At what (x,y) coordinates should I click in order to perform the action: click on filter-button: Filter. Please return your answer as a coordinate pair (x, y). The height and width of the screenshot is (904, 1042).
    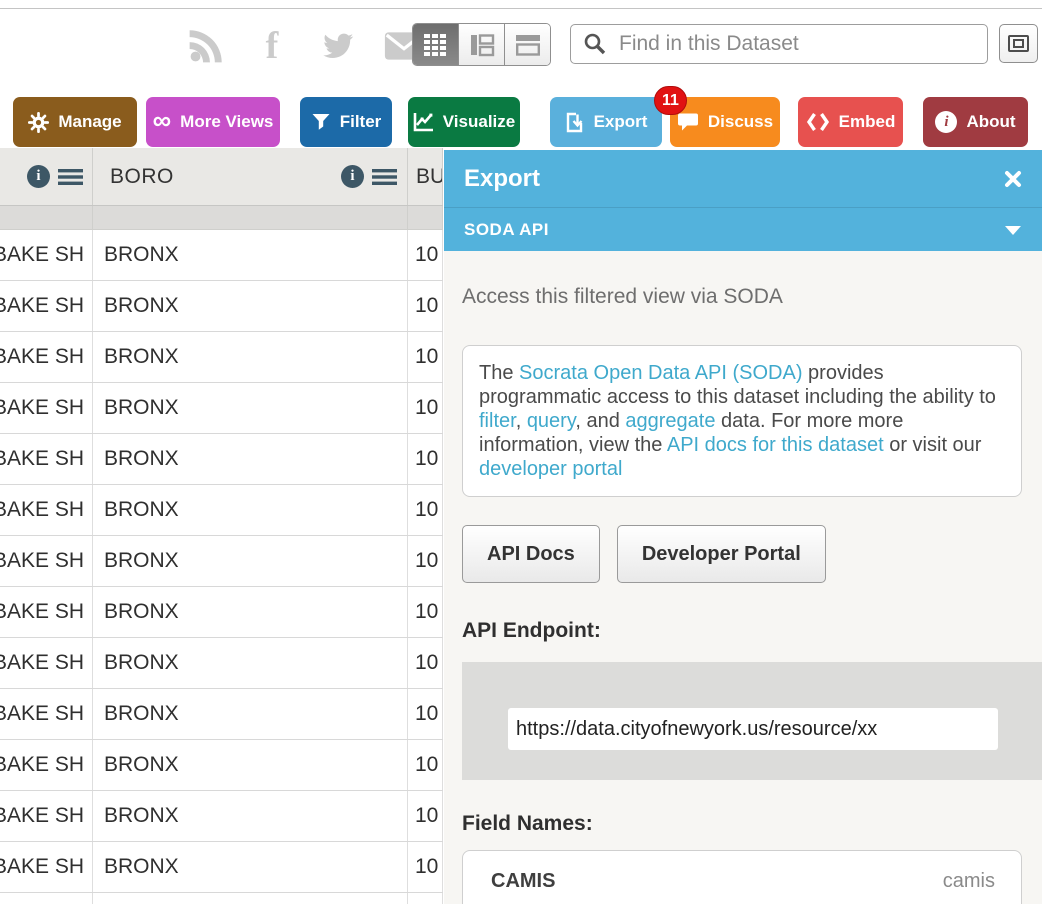
    Looking at the image, I should click on (346, 122).